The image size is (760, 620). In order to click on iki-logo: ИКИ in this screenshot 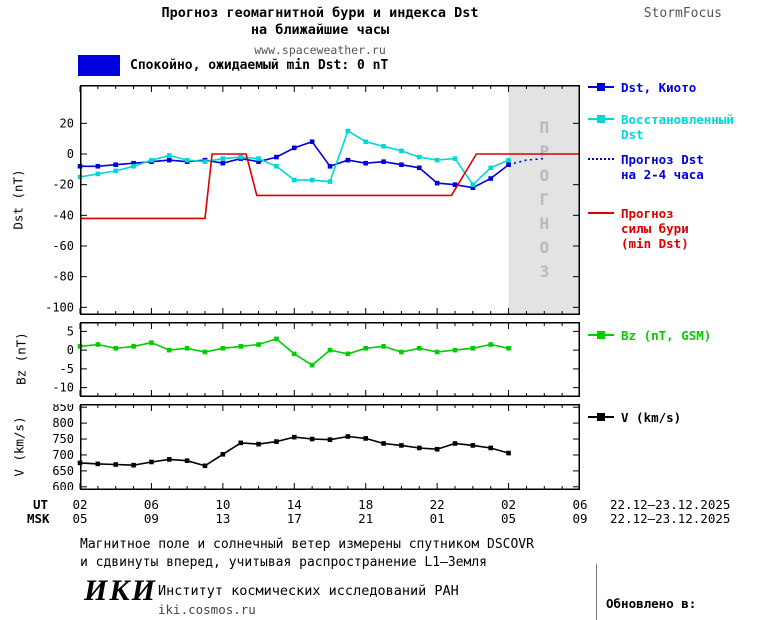, I will do `click(121, 590)`.